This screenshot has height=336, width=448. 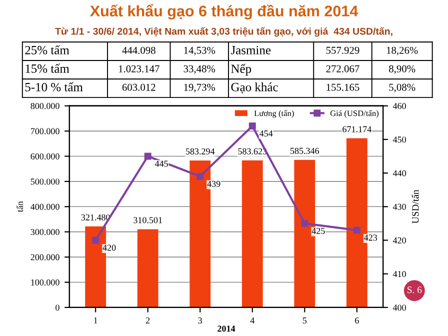 I want to click on y-tick-label: 400.000, so click(x=45, y=207).